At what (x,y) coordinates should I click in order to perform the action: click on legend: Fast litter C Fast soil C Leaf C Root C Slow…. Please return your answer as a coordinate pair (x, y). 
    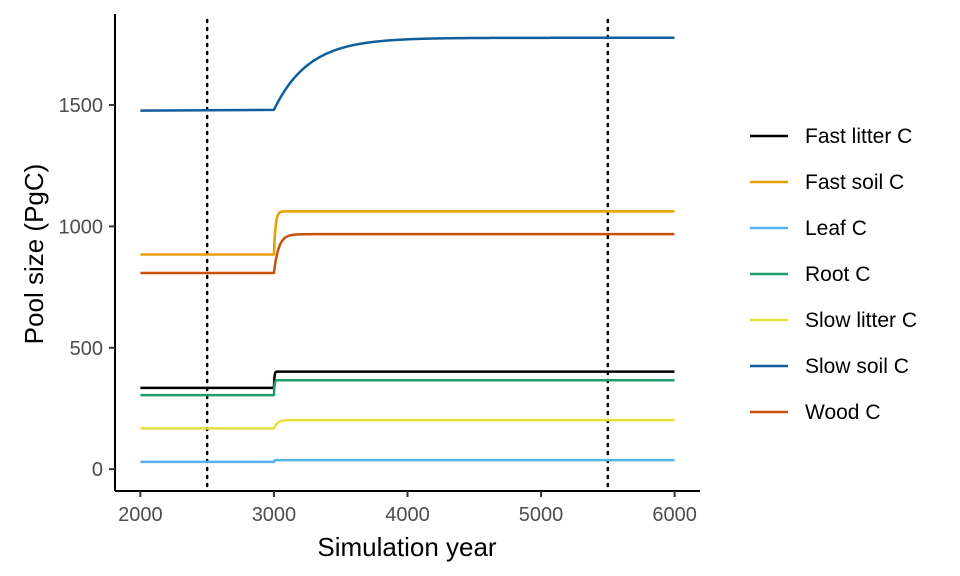
    Looking at the image, I should click on (833, 274).